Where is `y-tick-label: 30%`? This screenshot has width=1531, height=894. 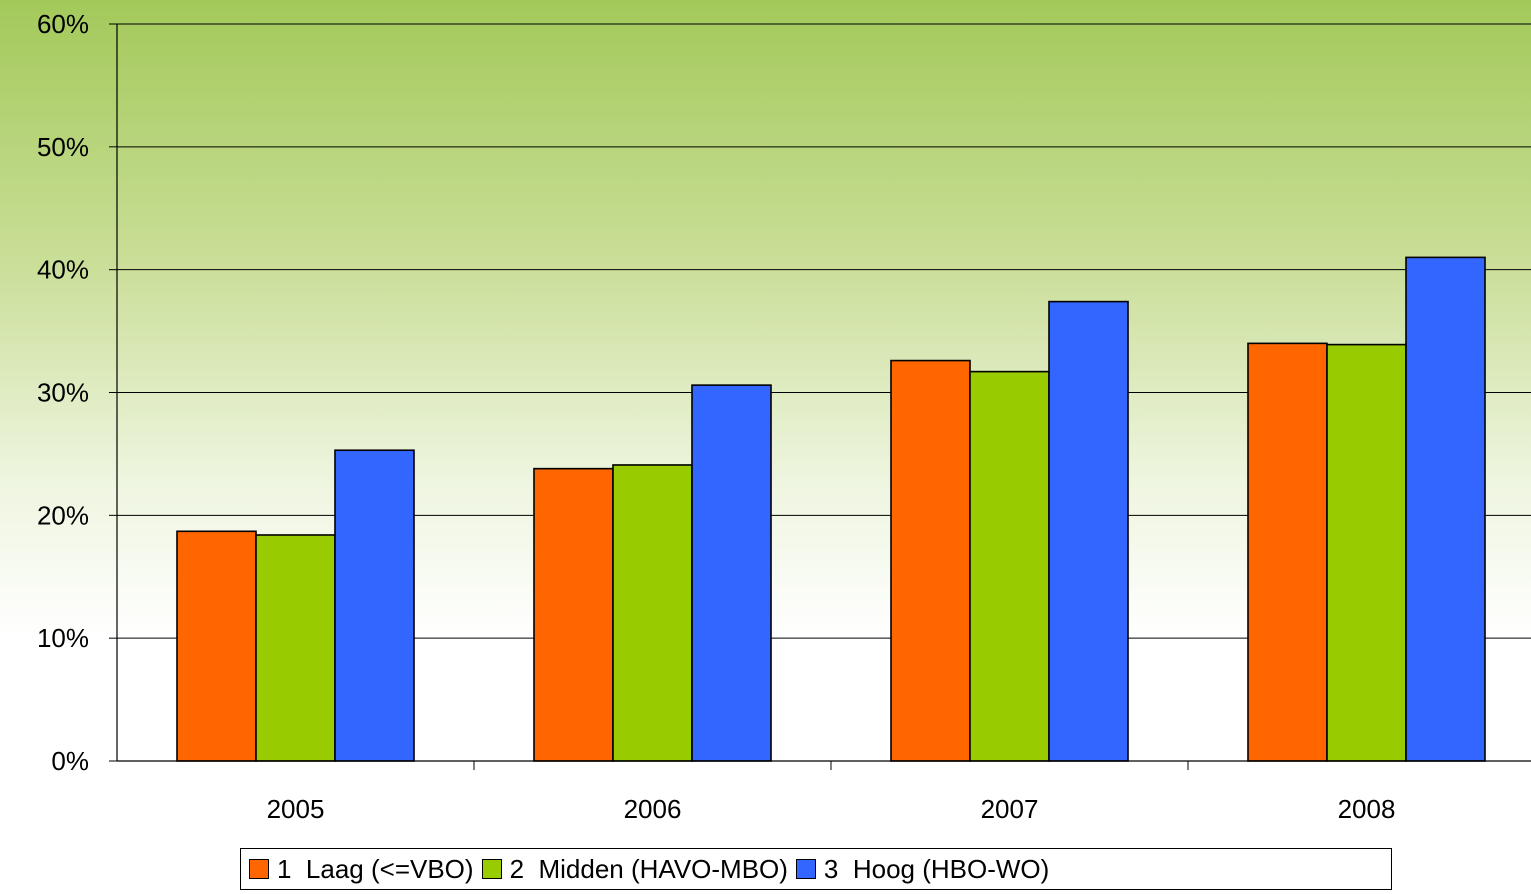 y-tick-label: 30% is located at coordinates (63, 393).